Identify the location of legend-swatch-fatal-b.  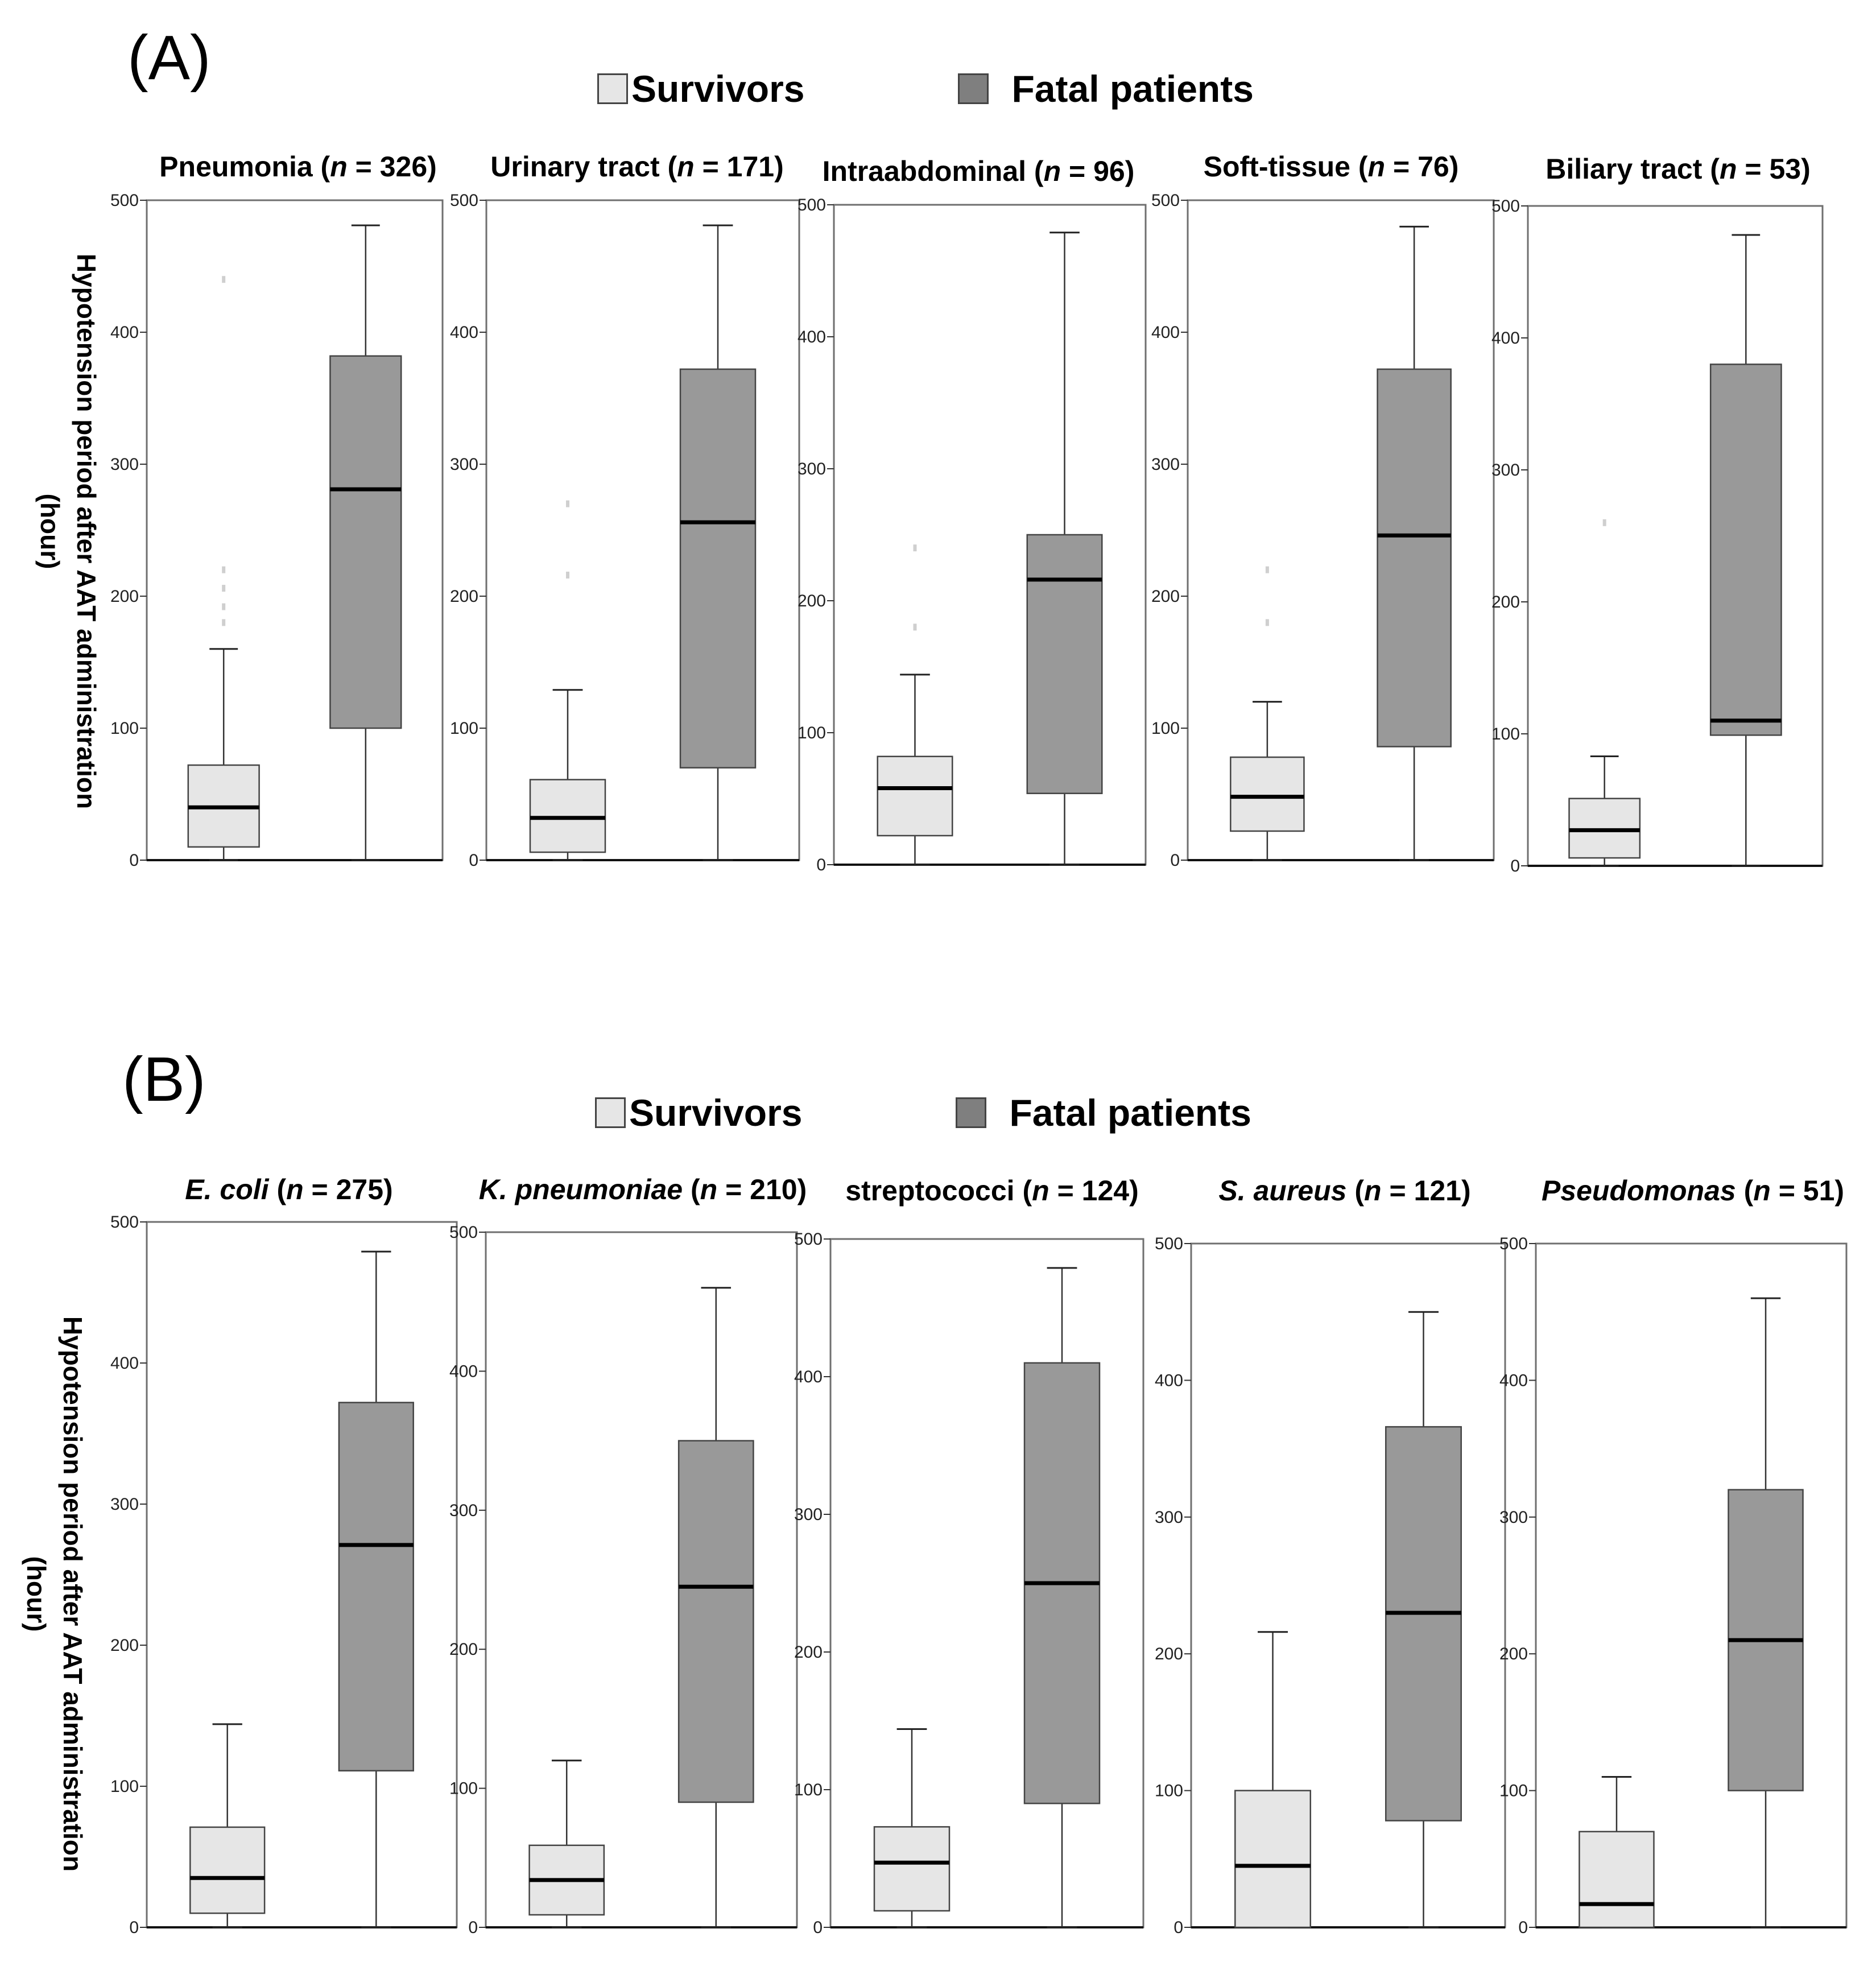
(971, 1112).